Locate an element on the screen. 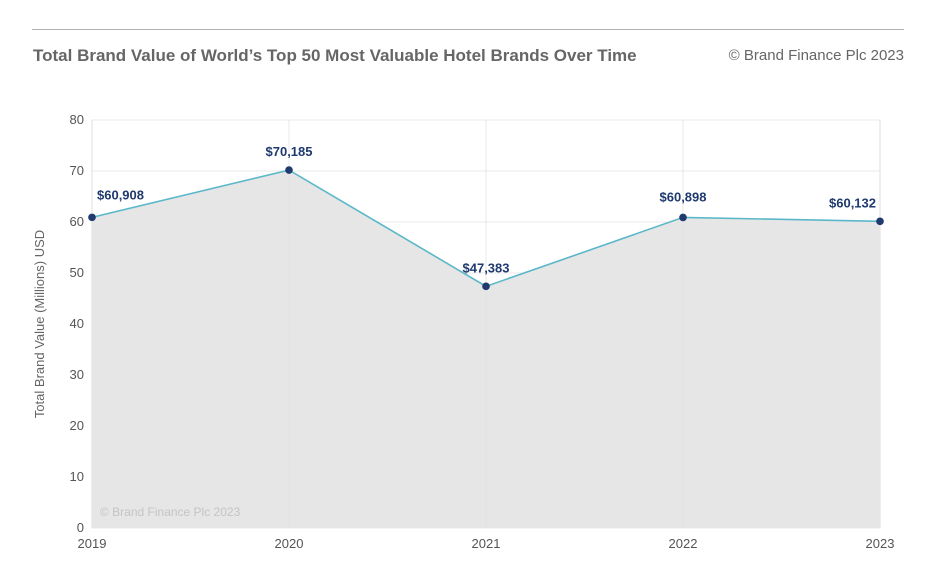 This screenshot has width=940, height=582. data-label: $60,898 is located at coordinates (683, 196).